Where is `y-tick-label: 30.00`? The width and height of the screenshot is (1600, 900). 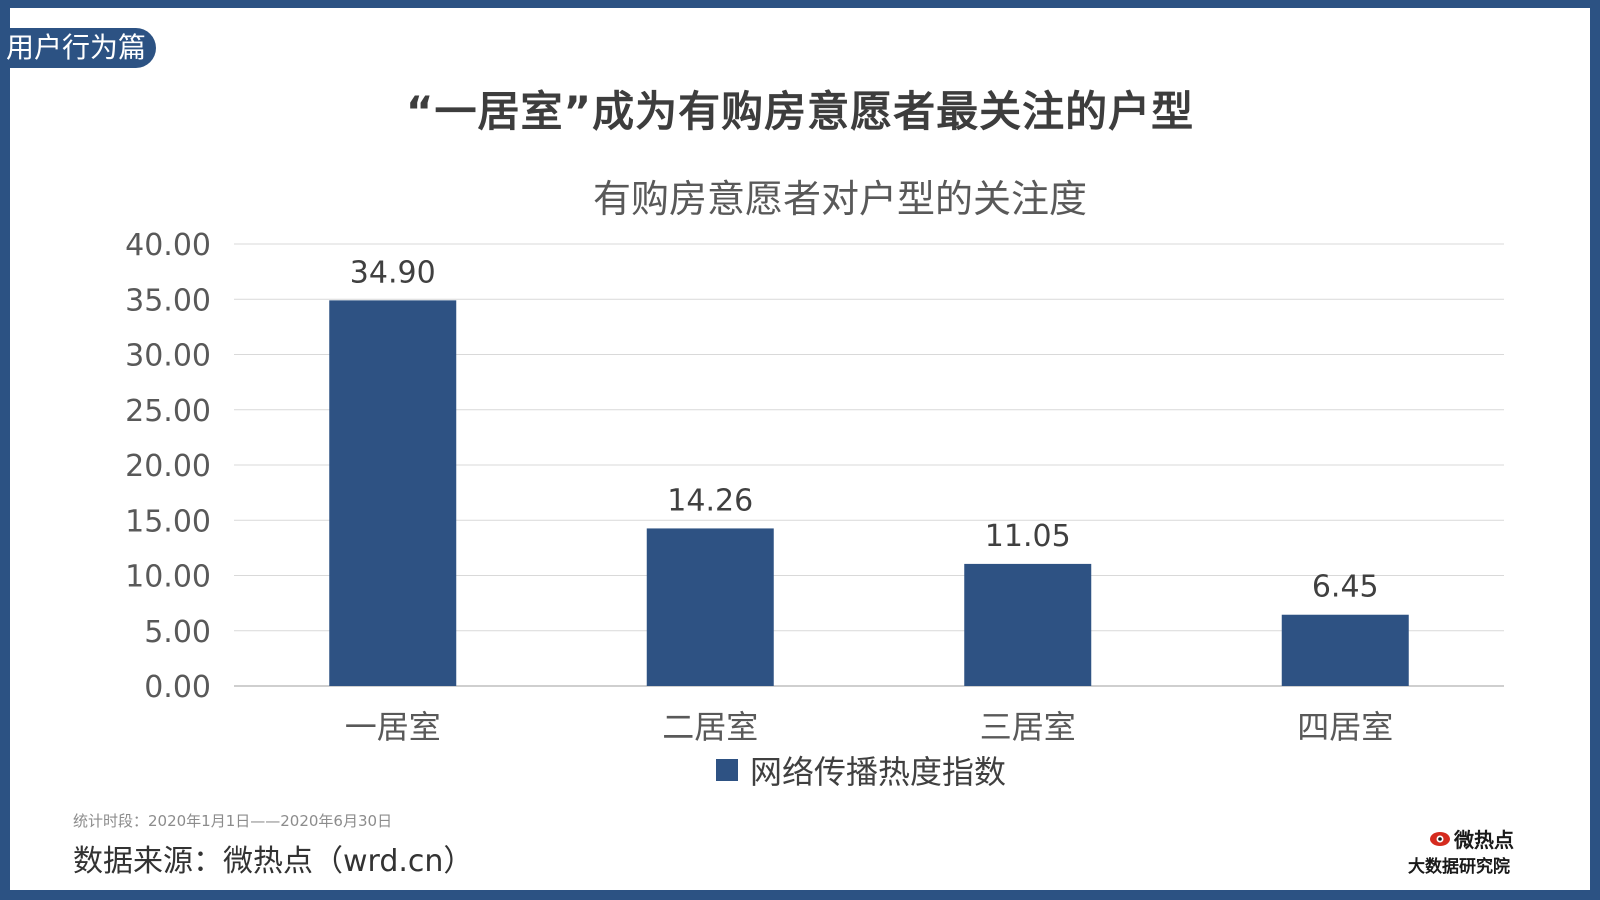
y-tick-label: 30.00 is located at coordinates (168, 356).